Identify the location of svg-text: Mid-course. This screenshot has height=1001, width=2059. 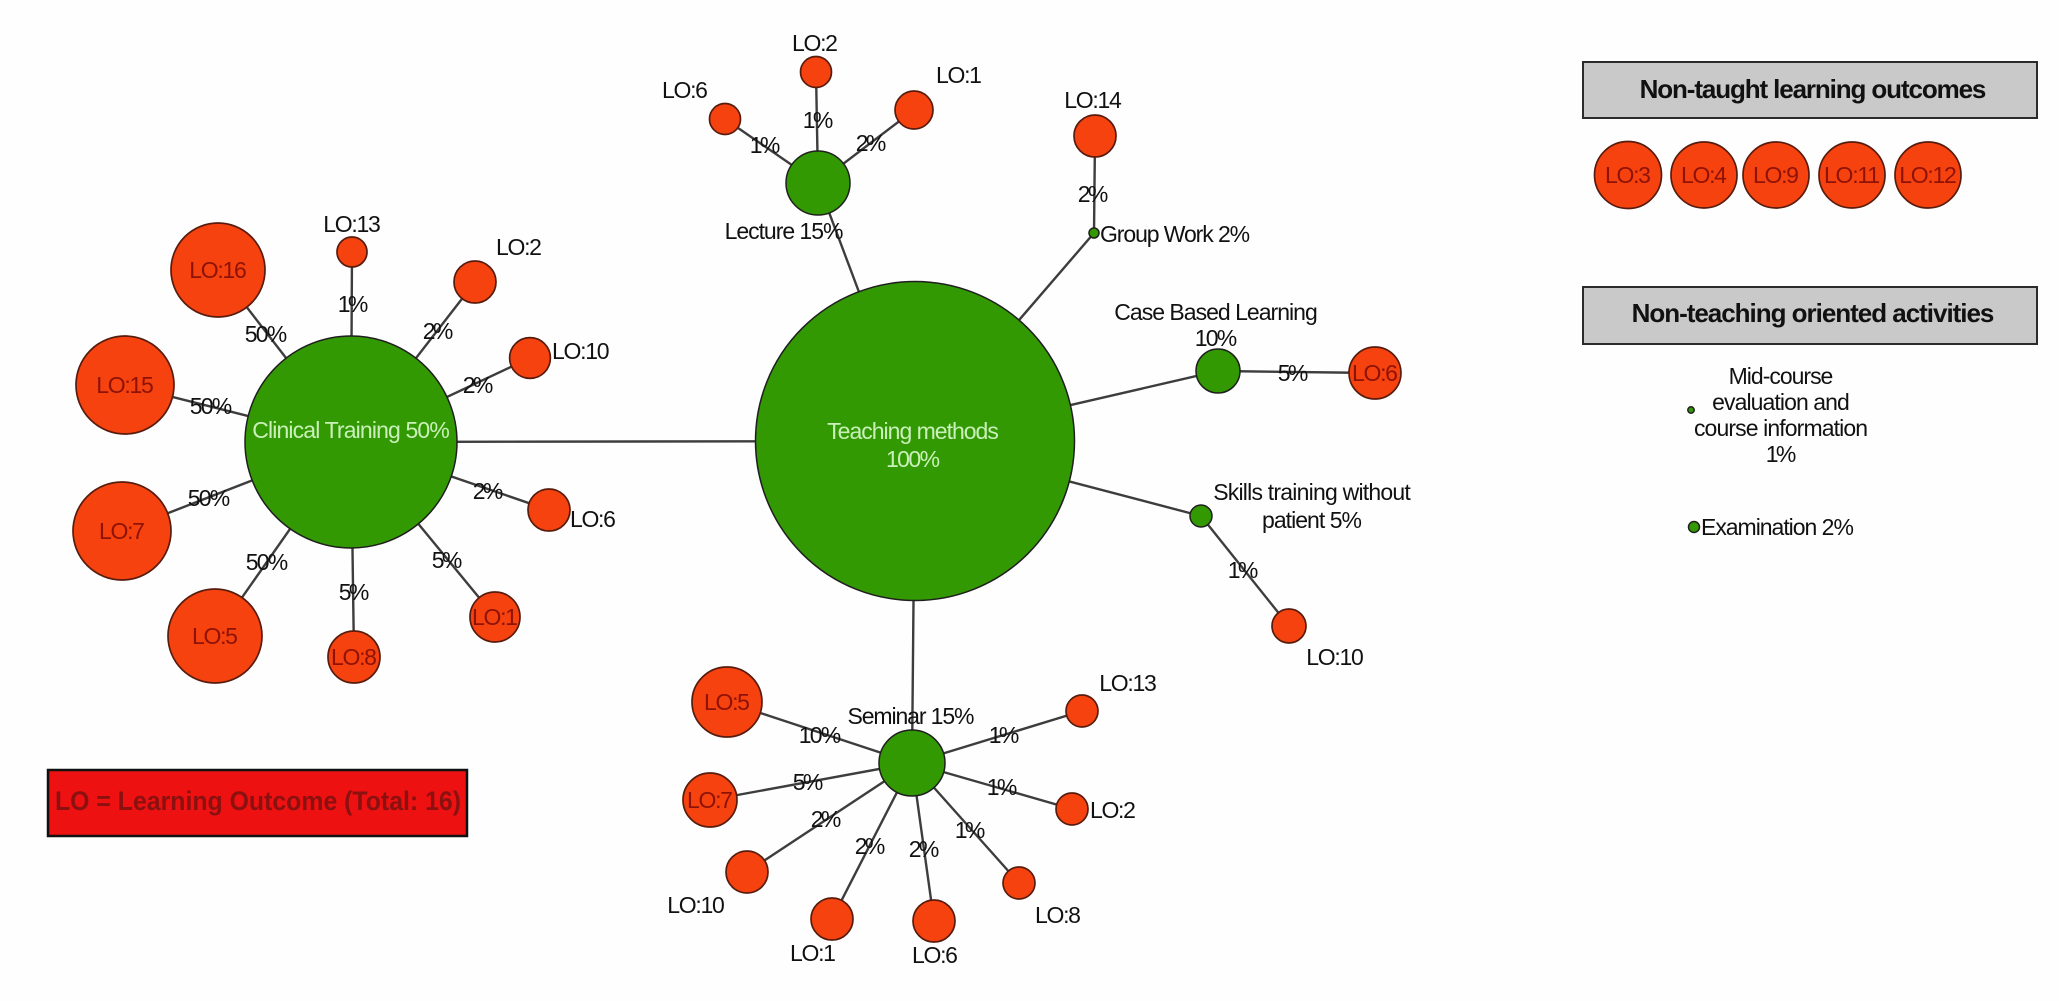
(1781, 376).